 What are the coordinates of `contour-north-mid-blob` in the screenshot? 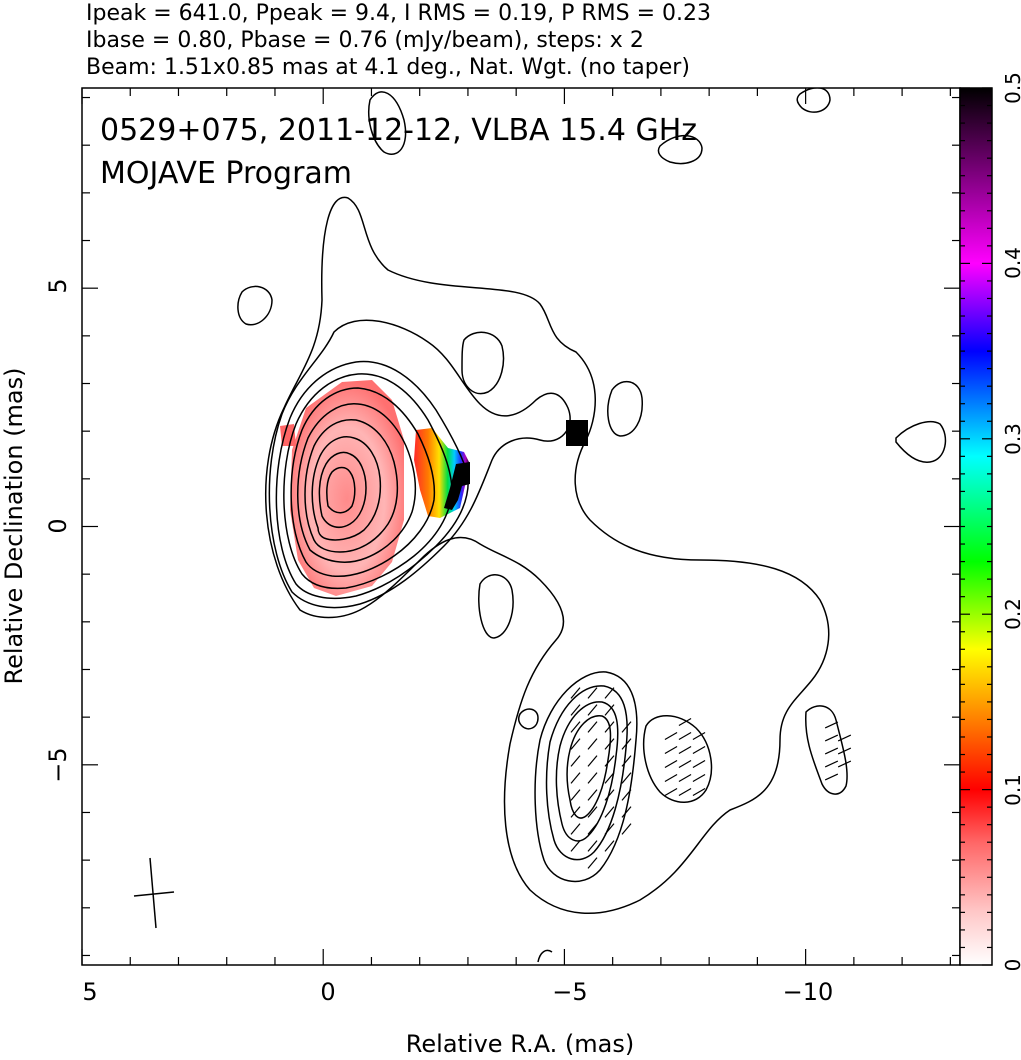 It's located at (680, 150).